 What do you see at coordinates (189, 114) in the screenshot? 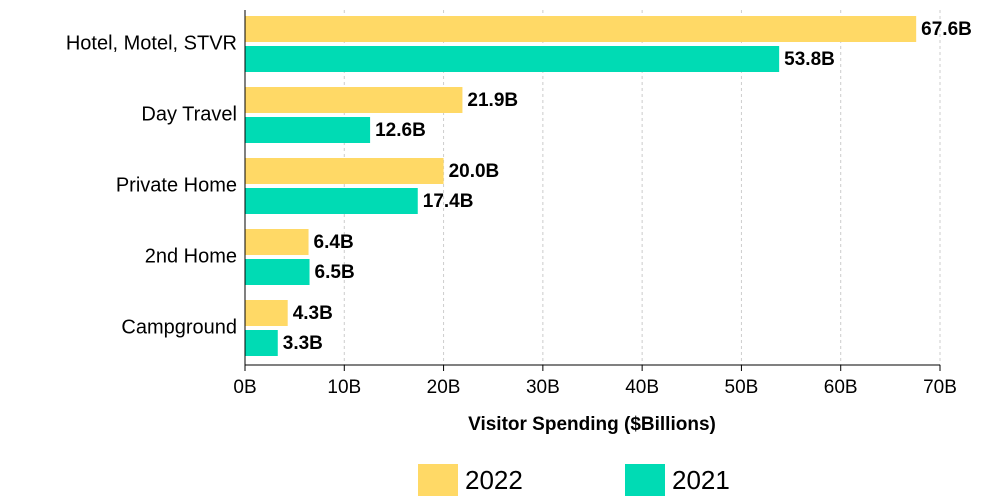
I see `category-label: Day Travel` at bounding box center [189, 114].